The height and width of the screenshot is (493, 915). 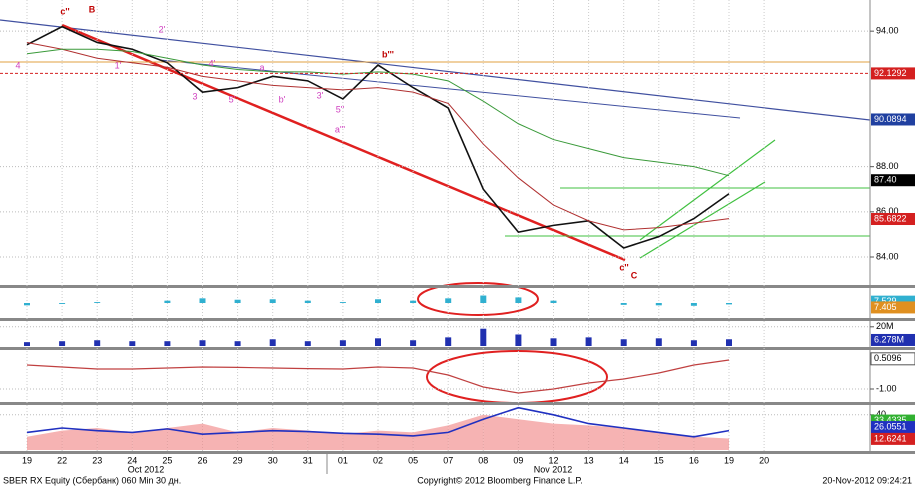 What do you see at coordinates (202, 460) in the screenshot?
I see `x-tick-label: 26` at bounding box center [202, 460].